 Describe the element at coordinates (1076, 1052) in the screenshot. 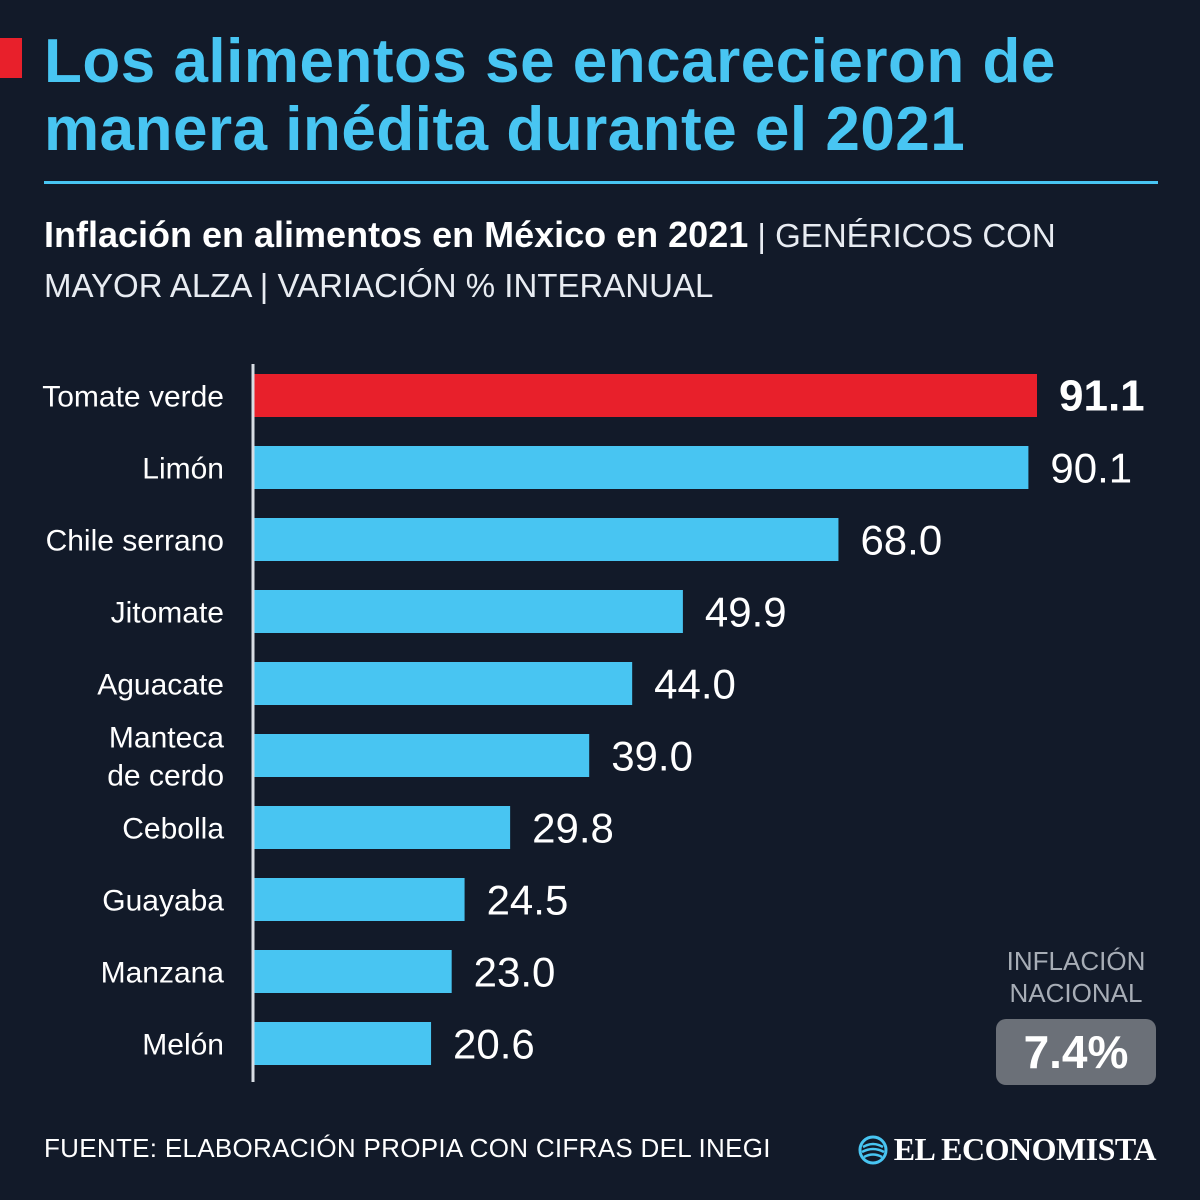

I see `national-inflation-value: 7.4%` at that location.